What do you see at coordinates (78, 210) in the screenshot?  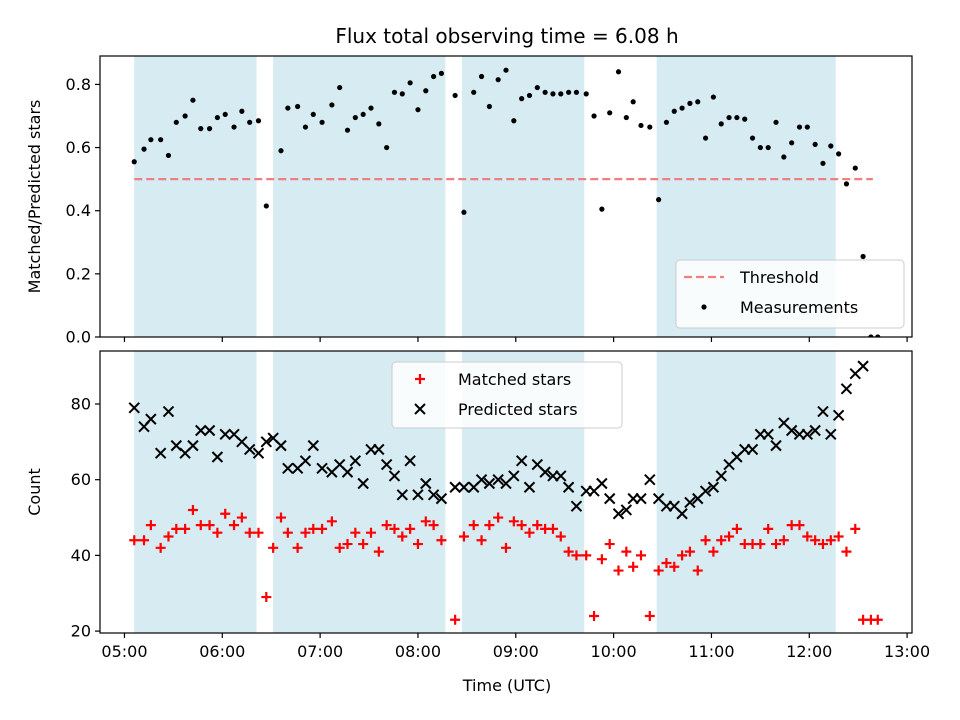 I see `y-tick-label: 0.4` at bounding box center [78, 210].